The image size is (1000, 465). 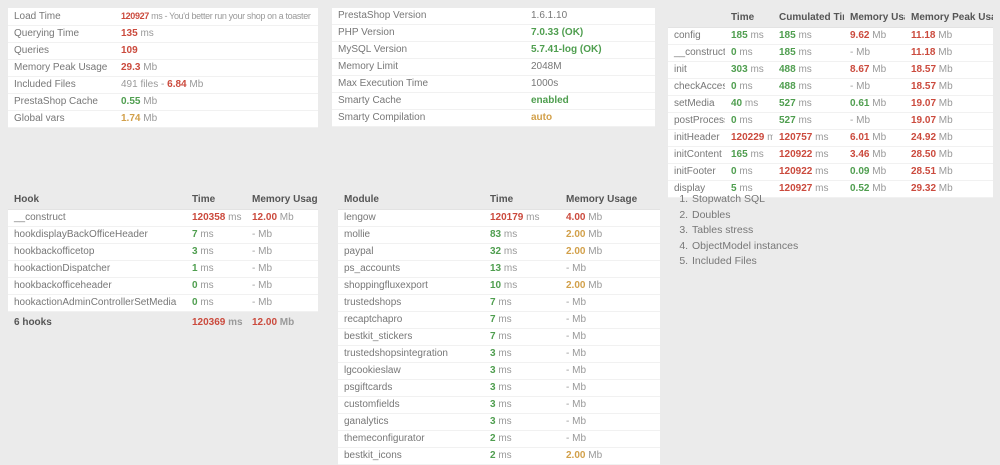 I want to click on table-row: hookbackofficetop 3 ms - Mb, so click(x=163, y=252).